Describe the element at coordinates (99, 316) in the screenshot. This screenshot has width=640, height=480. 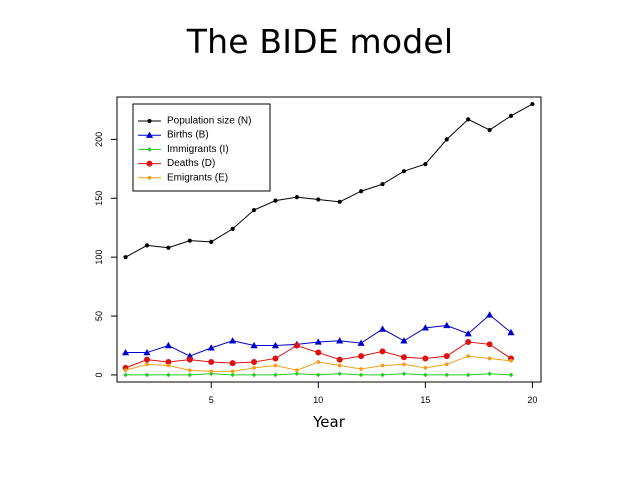
I see `y-tick-label: 50` at that location.